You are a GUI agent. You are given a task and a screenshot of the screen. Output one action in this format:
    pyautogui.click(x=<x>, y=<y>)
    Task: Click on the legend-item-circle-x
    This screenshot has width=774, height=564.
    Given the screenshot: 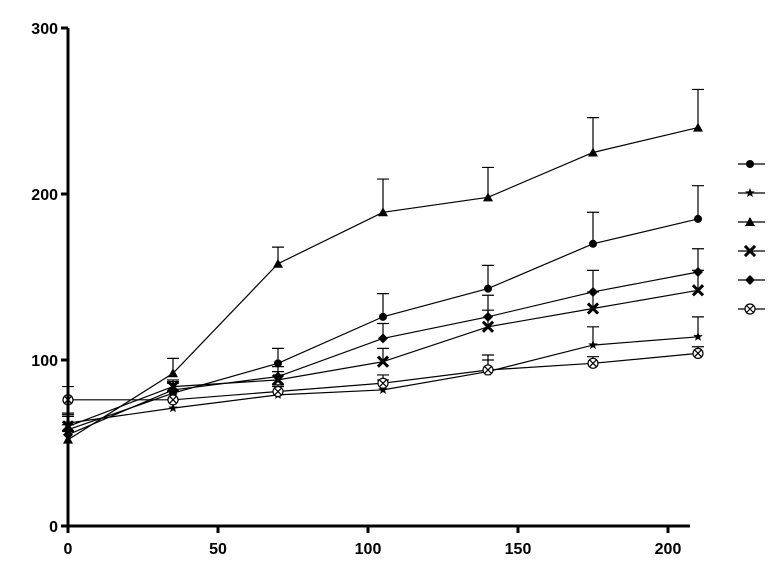 What is the action you would take?
    pyautogui.click(x=751, y=309)
    